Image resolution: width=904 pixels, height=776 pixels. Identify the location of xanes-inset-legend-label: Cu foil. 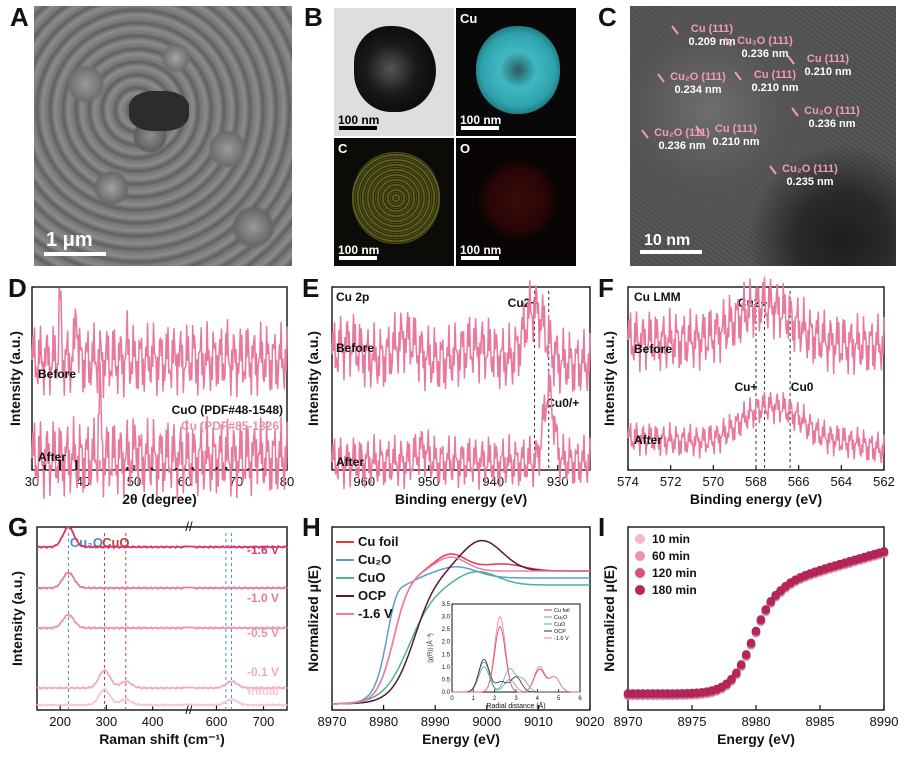
(562, 611).